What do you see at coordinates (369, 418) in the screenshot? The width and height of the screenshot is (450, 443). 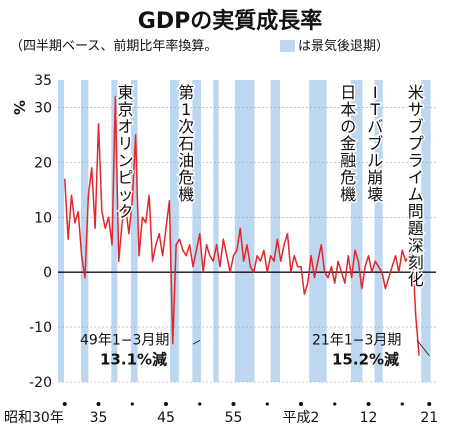 I see `x-tick-label: 12` at bounding box center [369, 418].